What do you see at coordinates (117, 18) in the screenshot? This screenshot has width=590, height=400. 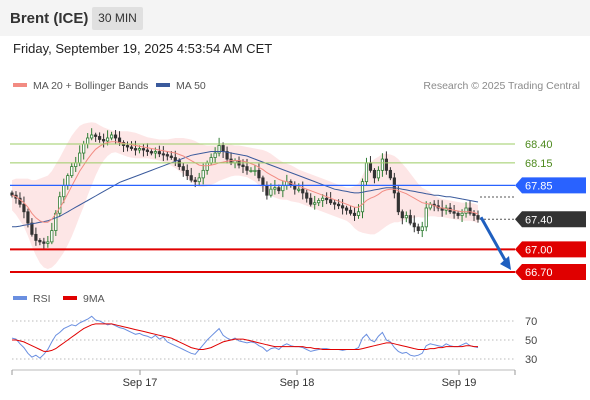 I see `timeframe-button: 30 MIN` at bounding box center [117, 18].